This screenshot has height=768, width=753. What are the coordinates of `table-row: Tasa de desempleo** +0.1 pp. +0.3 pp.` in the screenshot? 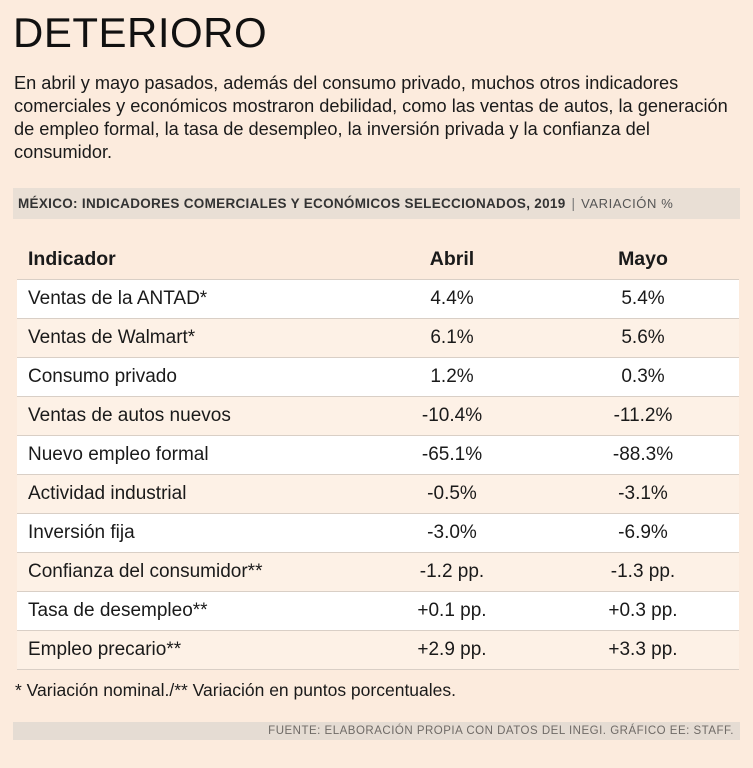 It's located at (378, 611).